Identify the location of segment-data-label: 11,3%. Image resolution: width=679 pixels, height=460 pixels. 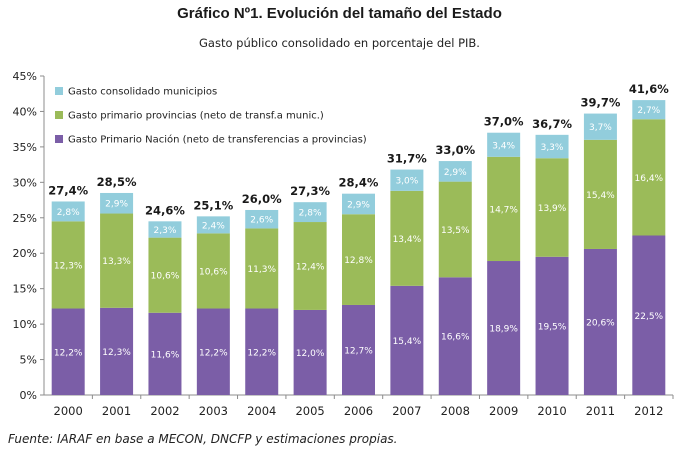
(261, 270).